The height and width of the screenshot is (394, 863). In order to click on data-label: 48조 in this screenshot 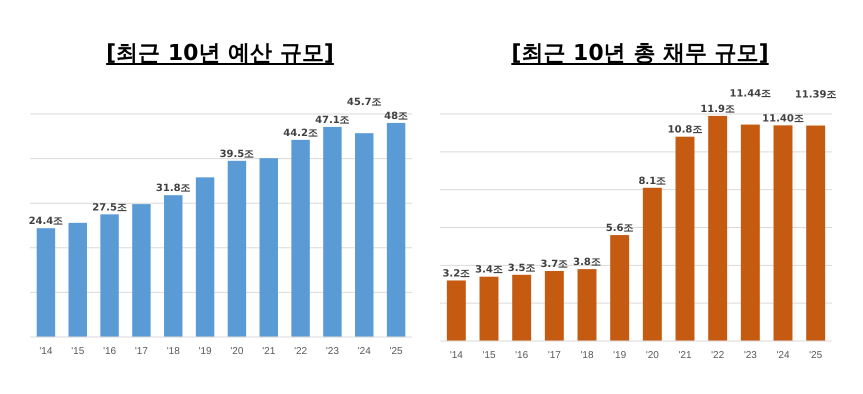, I will do `click(396, 116)`.